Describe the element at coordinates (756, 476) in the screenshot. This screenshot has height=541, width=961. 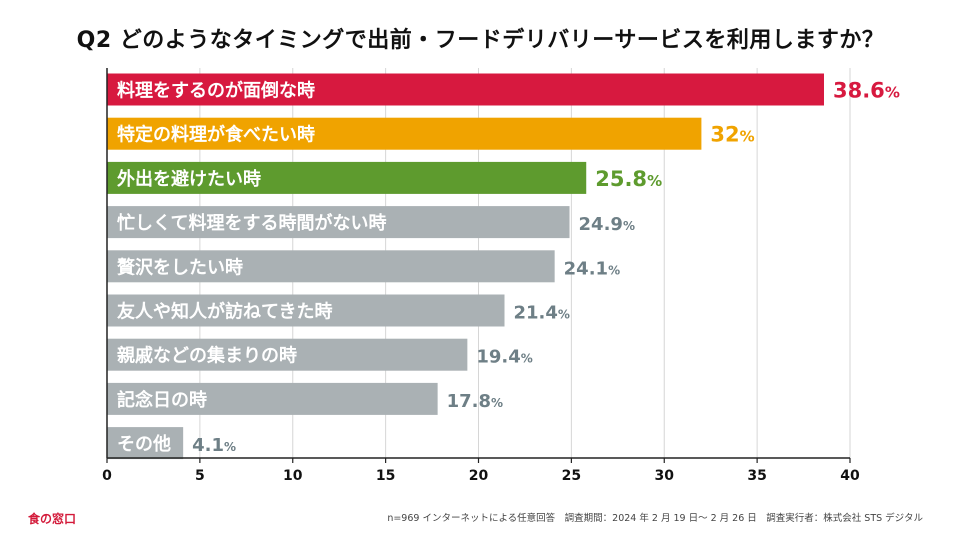
I see `x-tick-label-35: 35` at that location.